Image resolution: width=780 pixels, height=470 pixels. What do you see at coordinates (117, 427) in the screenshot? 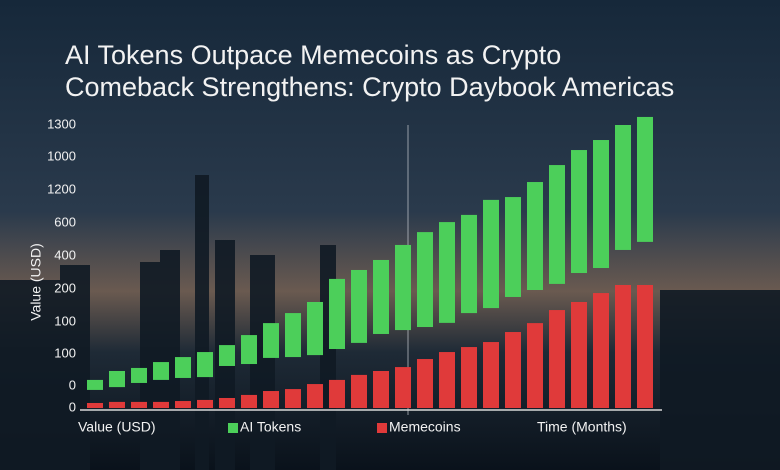
I see `legend-label: Value (USD)` at bounding box center [117, 427].